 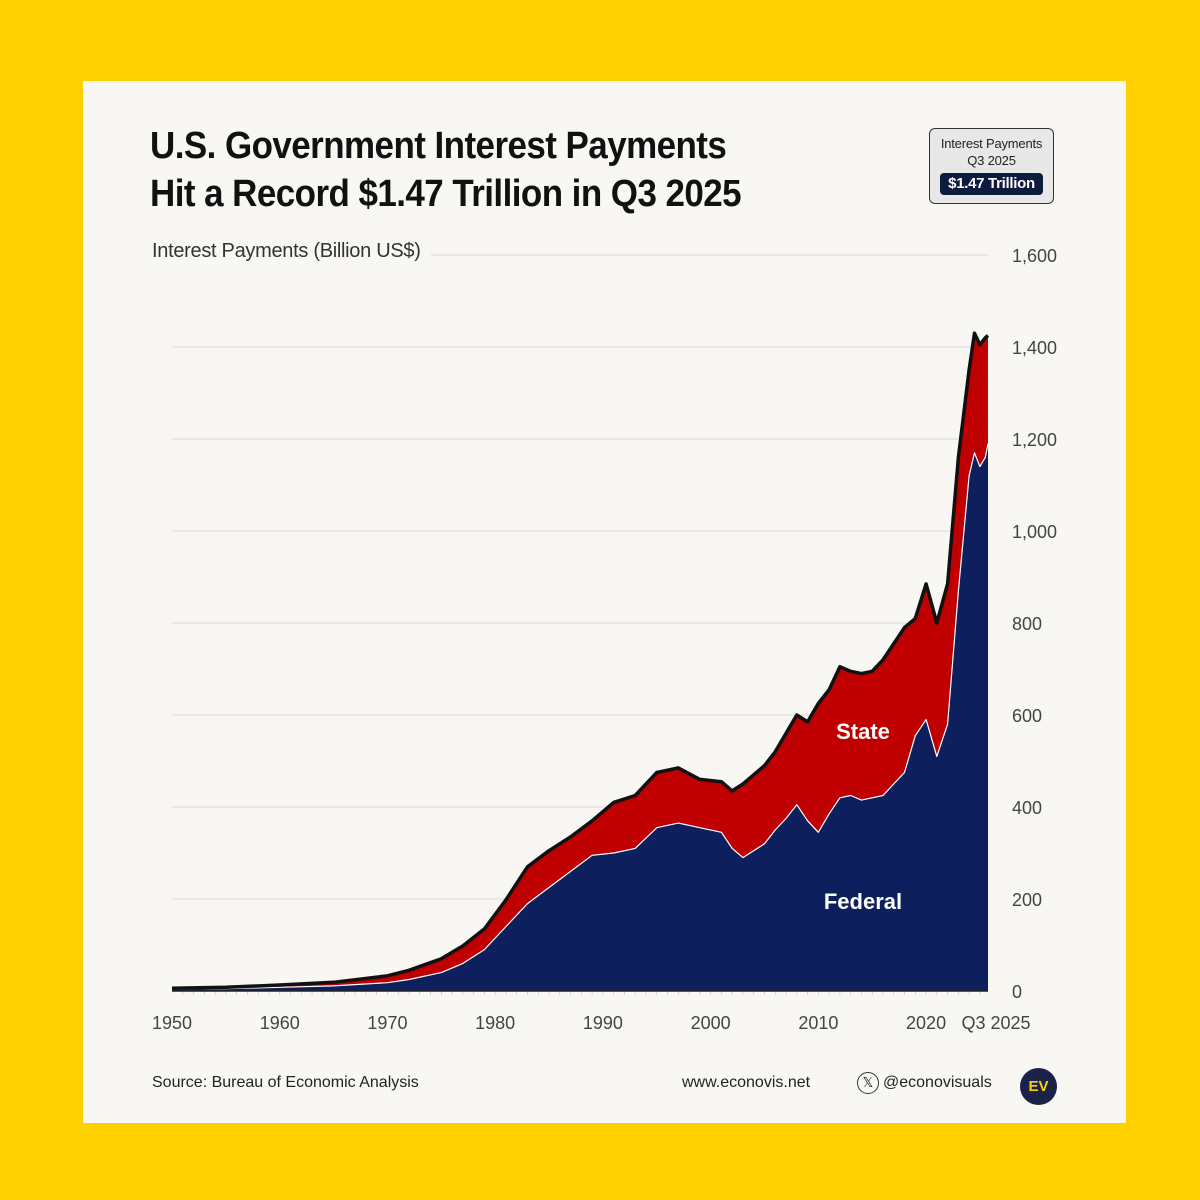 What do you see at coordinates (1027, 624) in the screenshot?
I see `y-tick-label: 800` at bounding box center [1027, 624].